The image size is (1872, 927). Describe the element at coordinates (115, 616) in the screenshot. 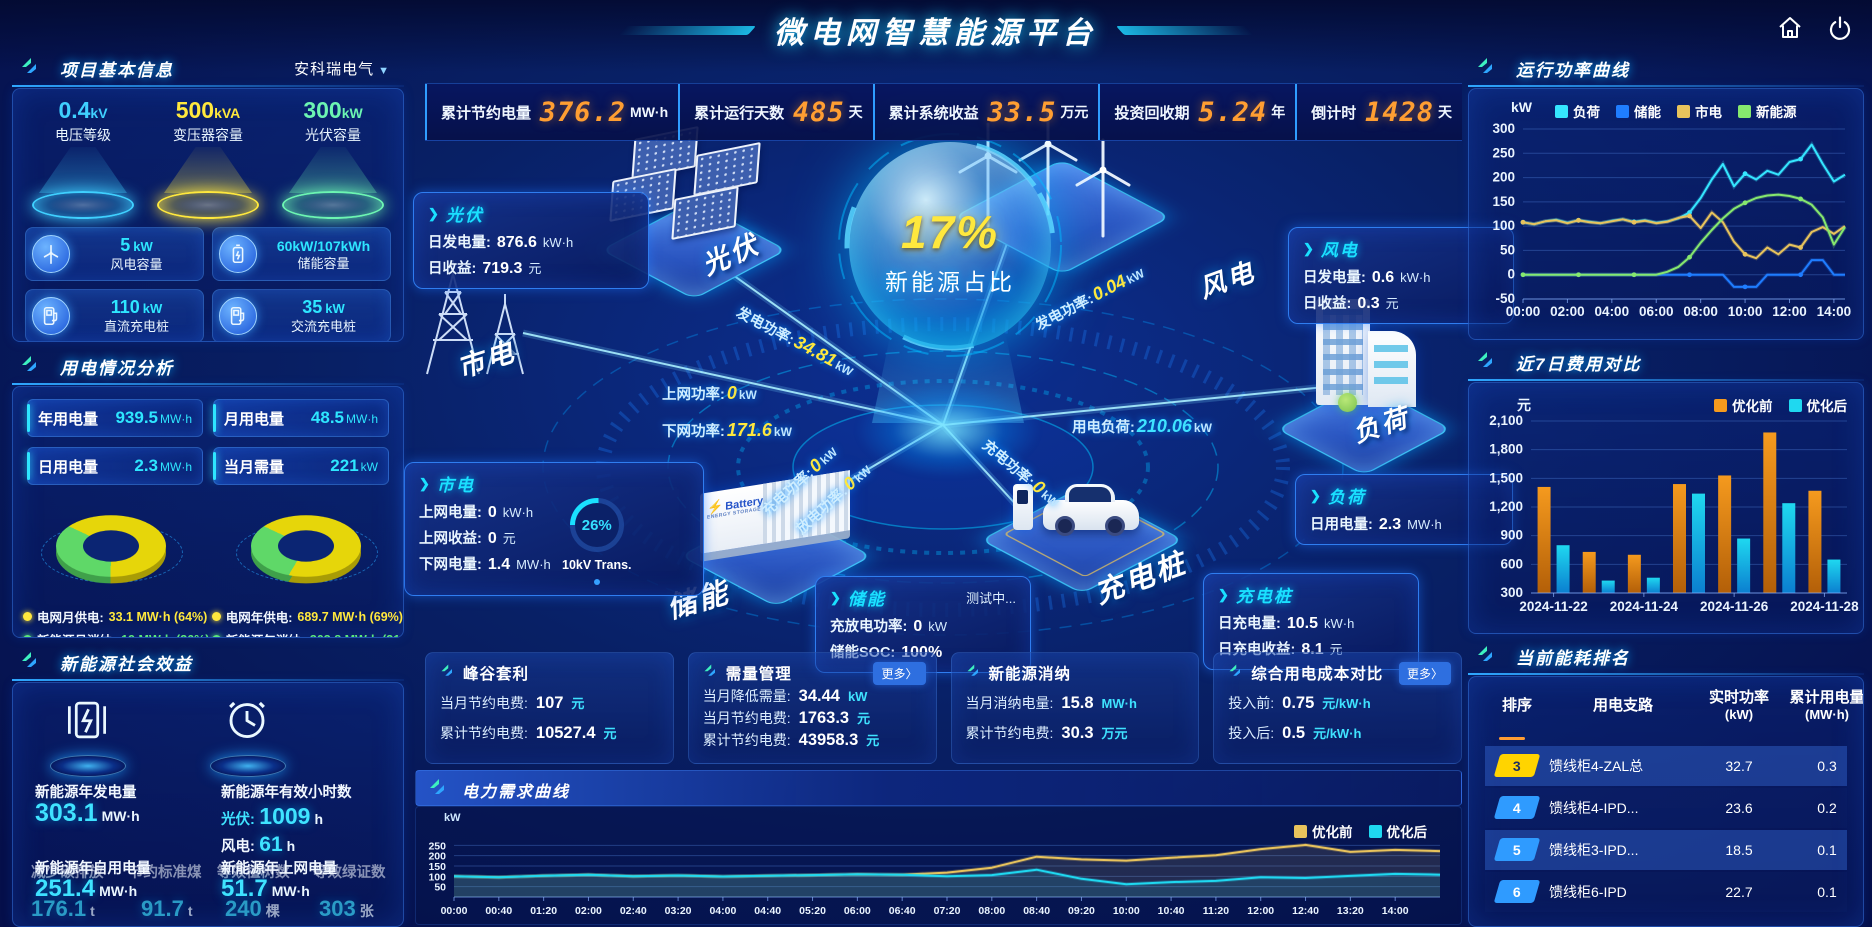

I see `legend-item: 电网月供电: 33.1 MW·h (64%)` at that location.